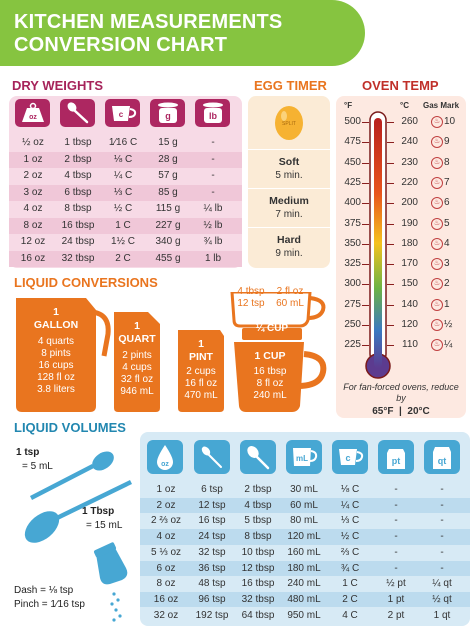 Image resolution: width=474 pixels, height=630 pixels. What do you see at coordinates (212, 568) in the screenshot?
I see `table-cell: 36 tsp` at bounding box center [212, 568].